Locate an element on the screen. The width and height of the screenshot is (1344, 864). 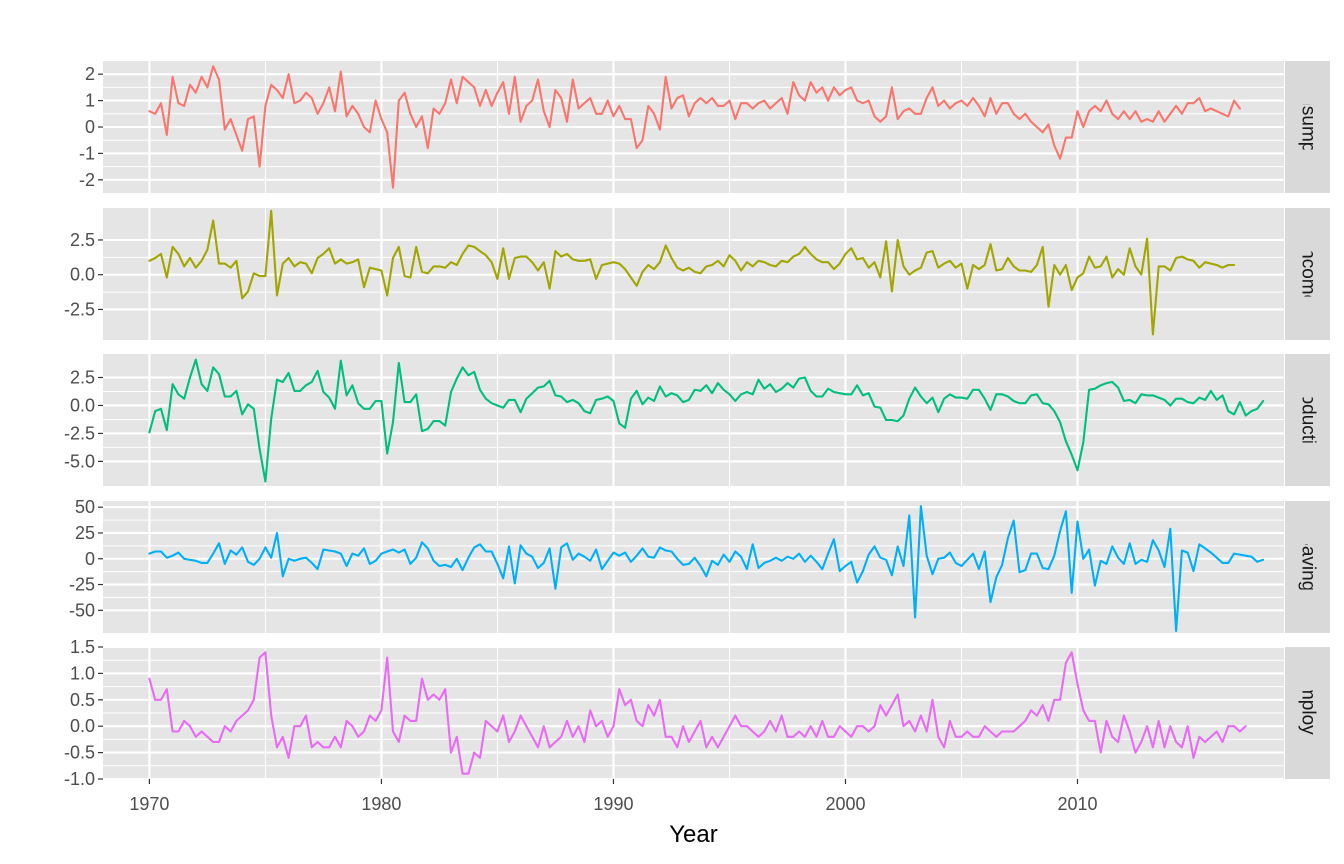
x-axis: 1970 1980 1990 2000 2010 is located at coordinates (613, 796).